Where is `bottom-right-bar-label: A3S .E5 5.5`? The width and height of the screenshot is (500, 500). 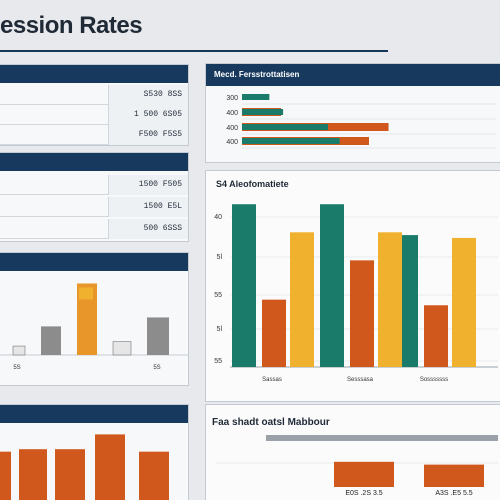
bottom-right-bar-label: A3S .E5 5.5 is located at coordinates (453, 493).